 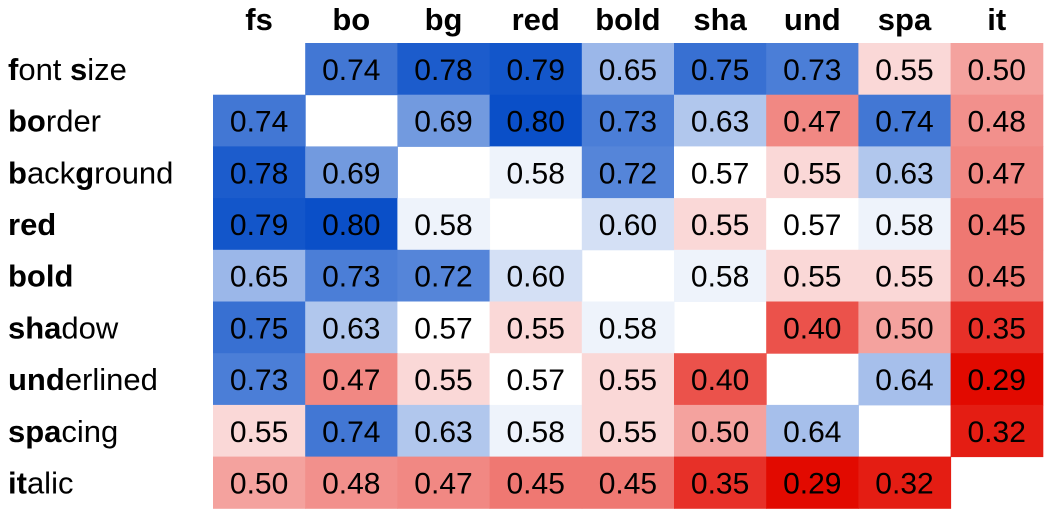 What do you see at coordinates (904, 483) in the screenshot?
I see `cell-value-label: 0.32` at bounding box center [904, 483].